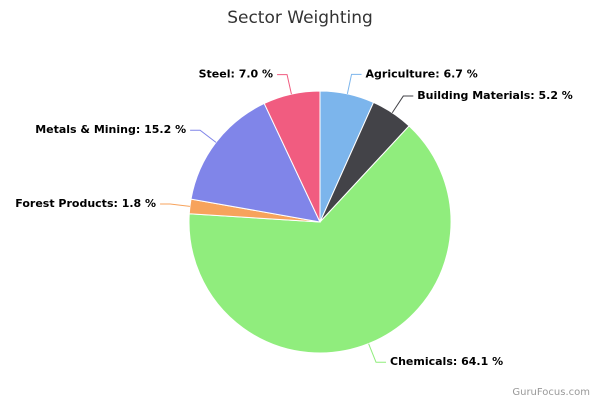 Image resolution: width=600 pixels, height=400 pixels. Describe the element at coordinates (551, 392) in the screenshot. I see `credit: GuruFocus.com` at that location.